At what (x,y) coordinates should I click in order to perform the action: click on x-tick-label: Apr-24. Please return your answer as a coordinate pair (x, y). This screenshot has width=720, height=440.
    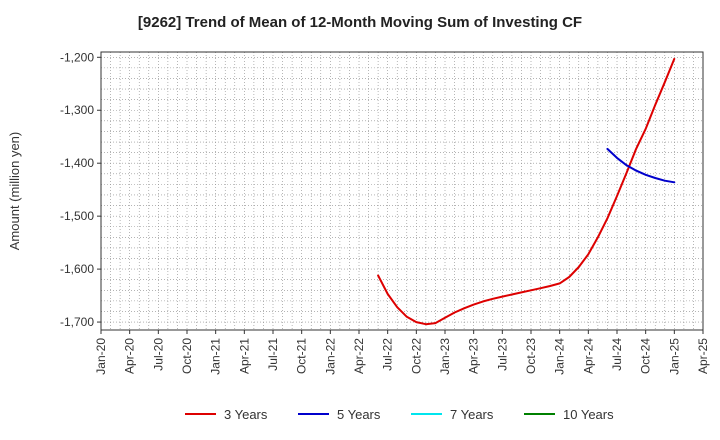
    Looking at the image, I should click on (588, 356).